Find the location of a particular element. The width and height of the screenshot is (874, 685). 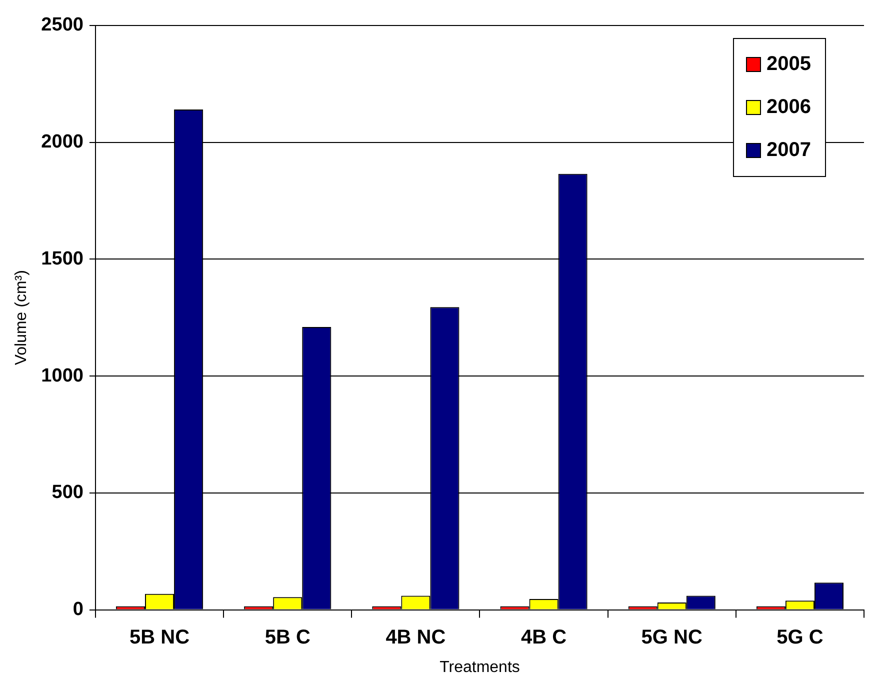

x-tick-label: 5B NC is located at coordinates (160, 637).